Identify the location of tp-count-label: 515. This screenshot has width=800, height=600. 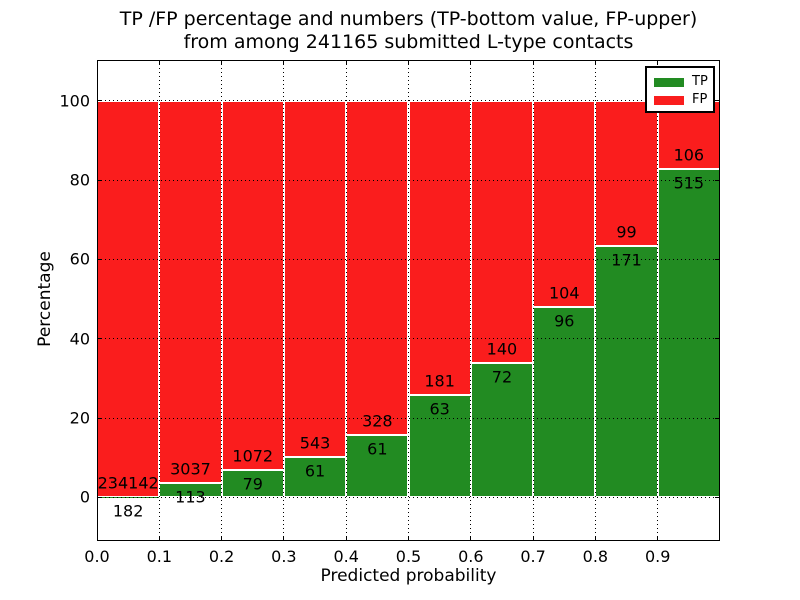
(689, 183).